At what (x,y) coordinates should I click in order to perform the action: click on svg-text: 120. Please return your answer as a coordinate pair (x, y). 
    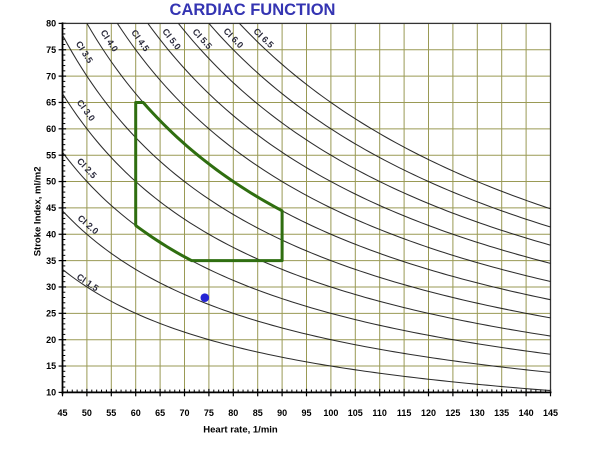
    Looking at the image, I should click on (428, 413).